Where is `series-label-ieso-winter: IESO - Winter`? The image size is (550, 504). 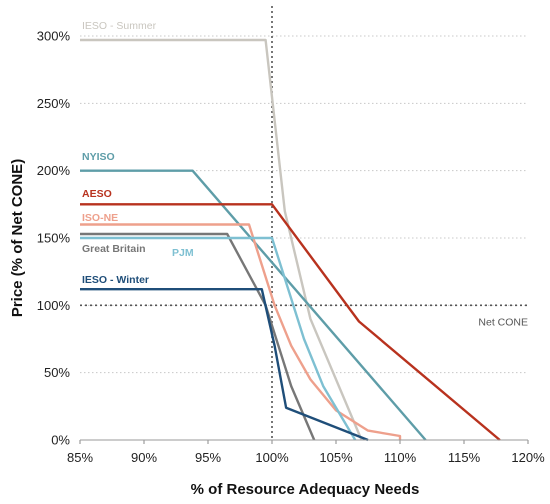 series-label-ieso-winter: IESO - Winter is located at coordinates (115, 280).